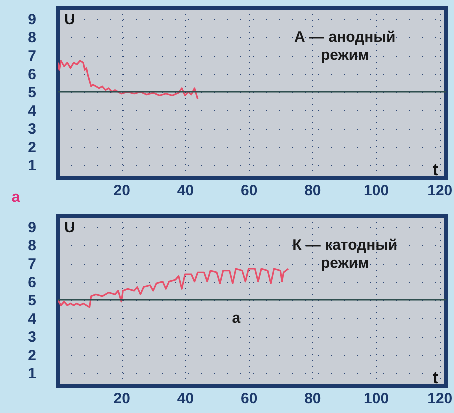  What do you see at coordinates (345, 254) in the screenshot?
I see `annotation: К — катодный режим` at bounding box center [345, 254].